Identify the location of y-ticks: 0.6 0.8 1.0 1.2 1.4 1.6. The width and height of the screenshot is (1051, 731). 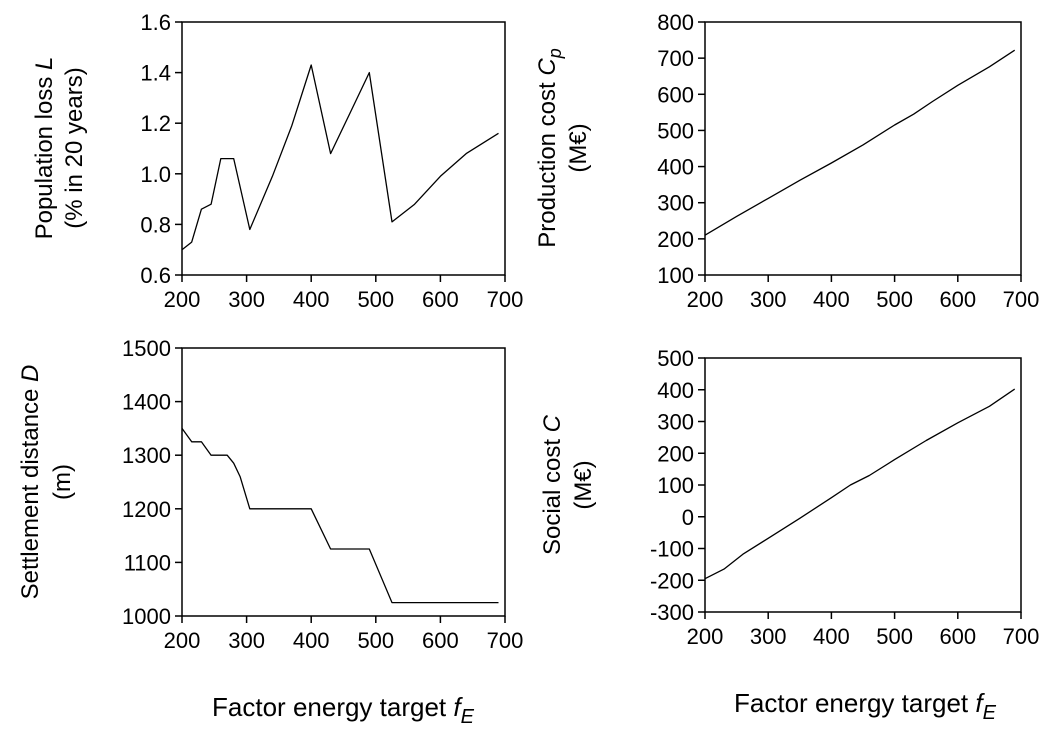
(161, 149).